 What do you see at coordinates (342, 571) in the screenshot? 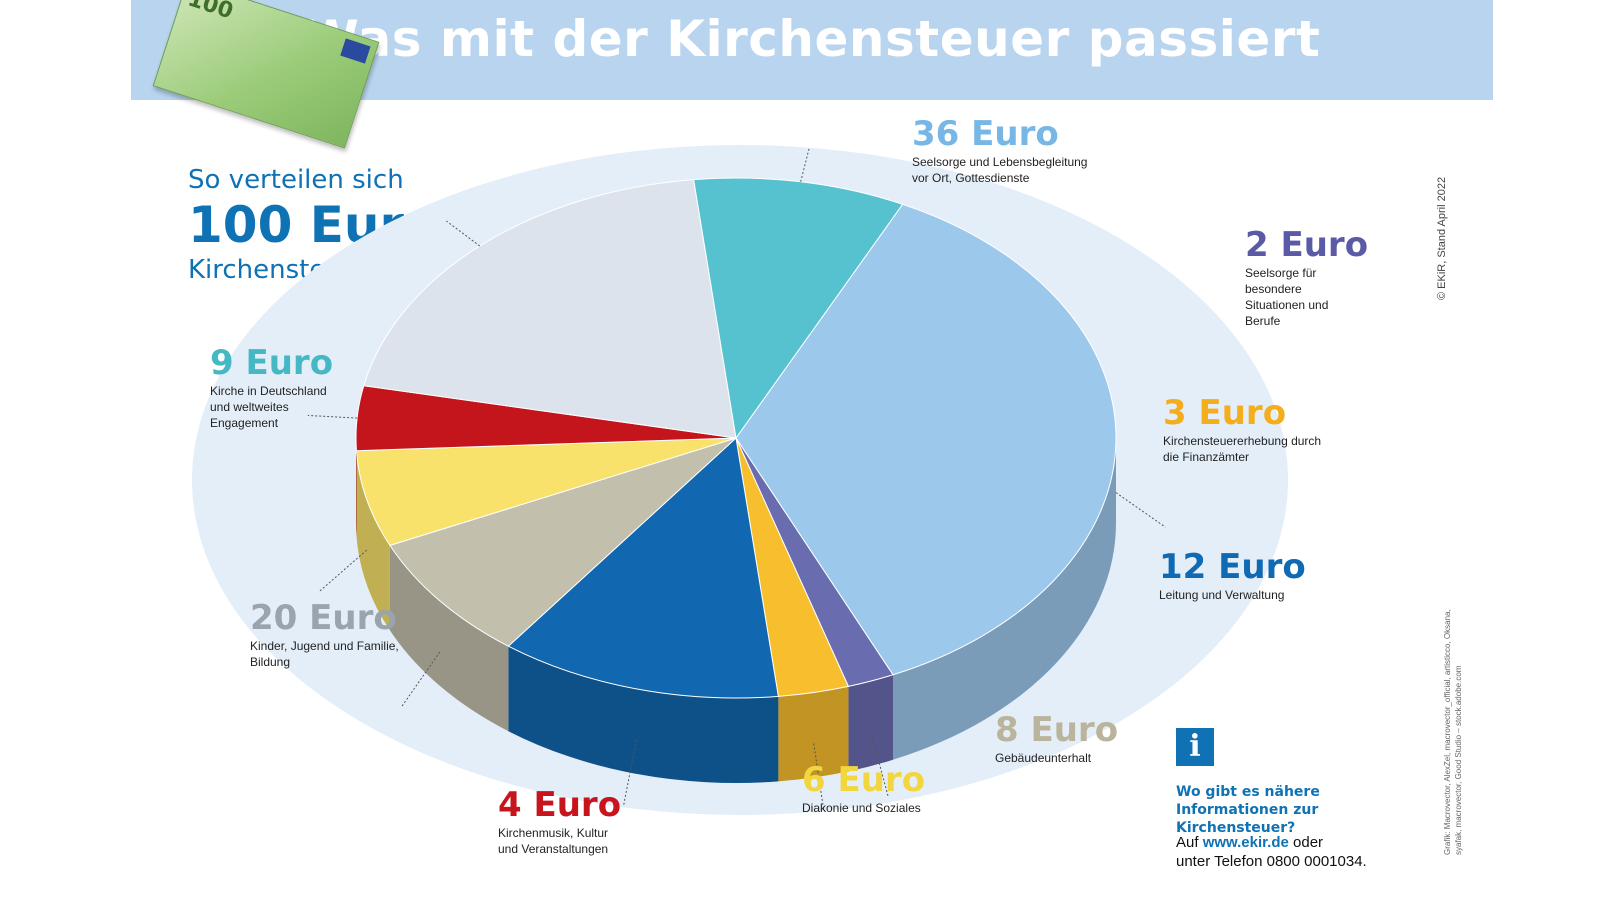
I see `leader-diakonie-und-soziales` at bounding box center [342, 571].